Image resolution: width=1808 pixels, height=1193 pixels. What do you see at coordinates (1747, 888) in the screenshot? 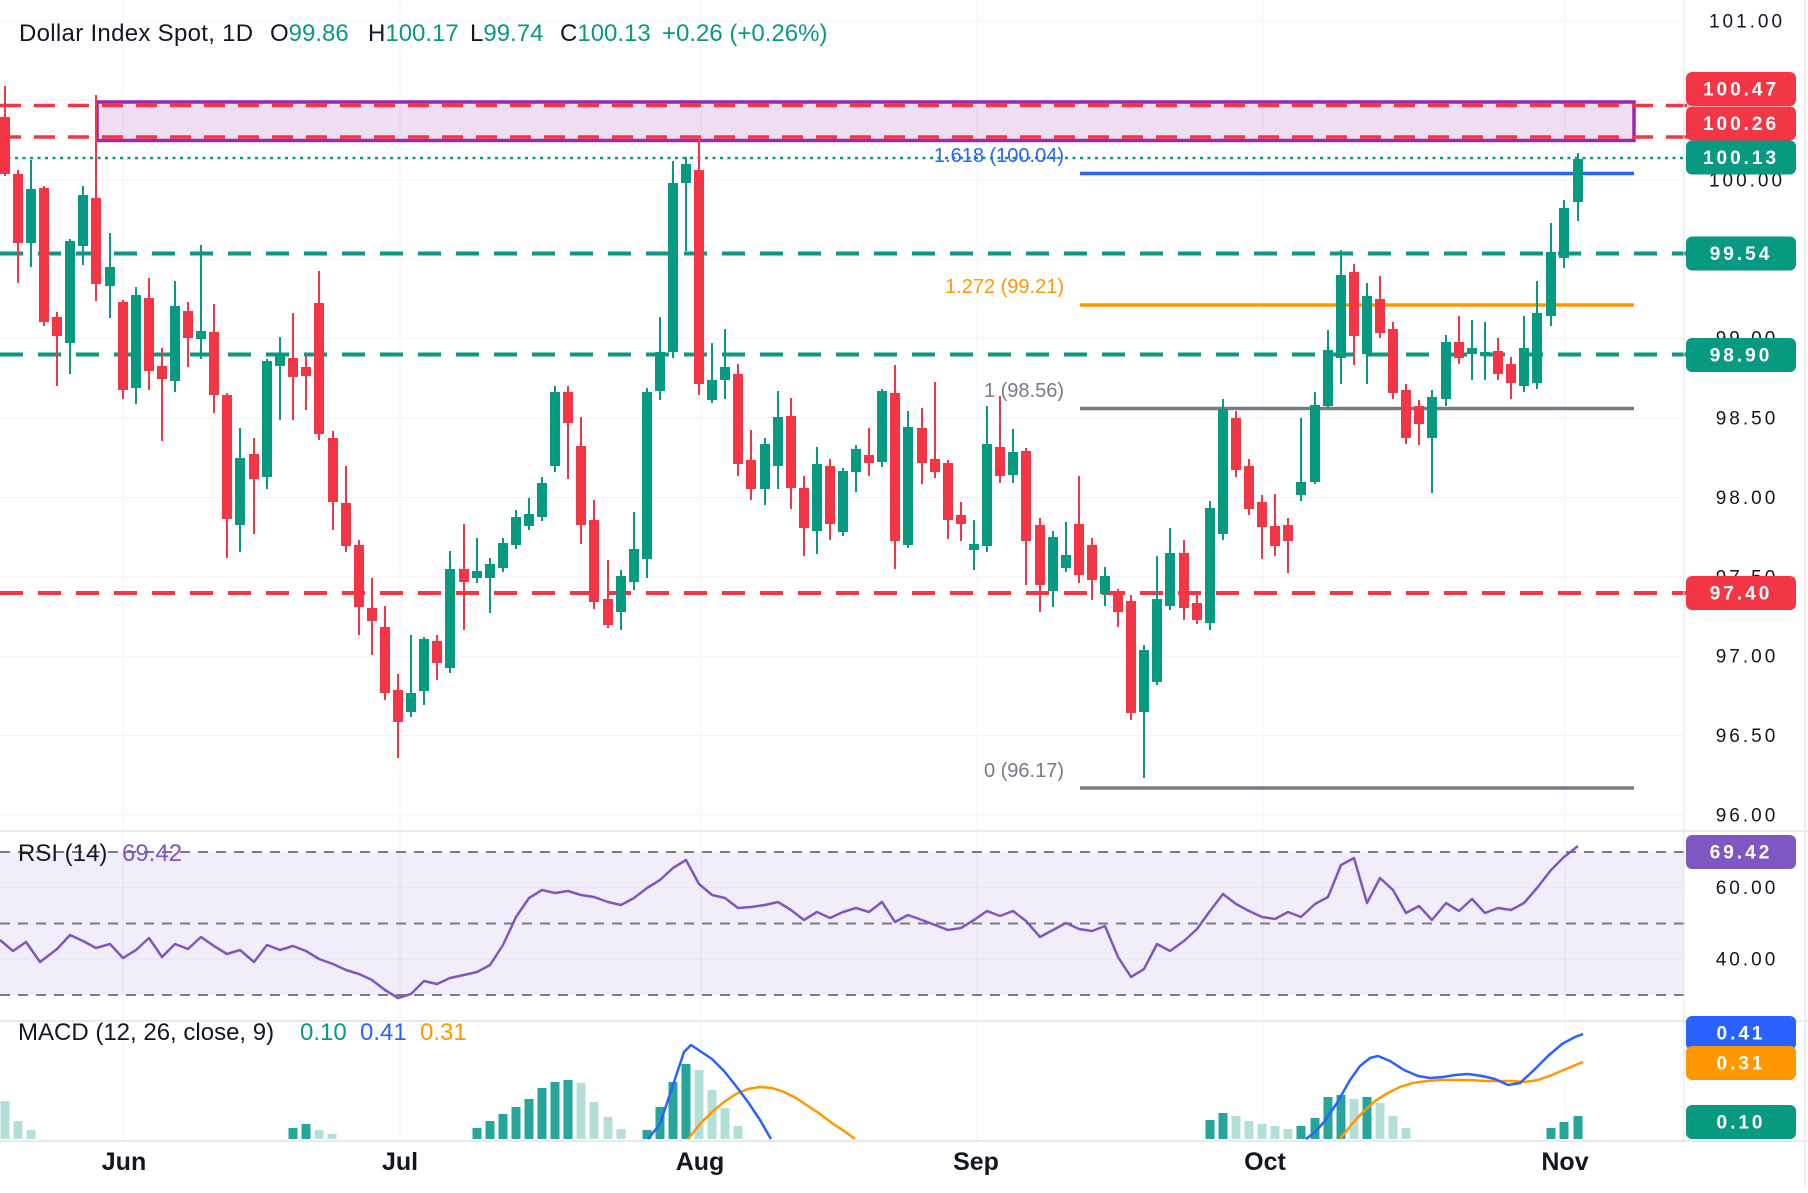
I see `svg-text: 60.00` at bounding box center [1747, 888].